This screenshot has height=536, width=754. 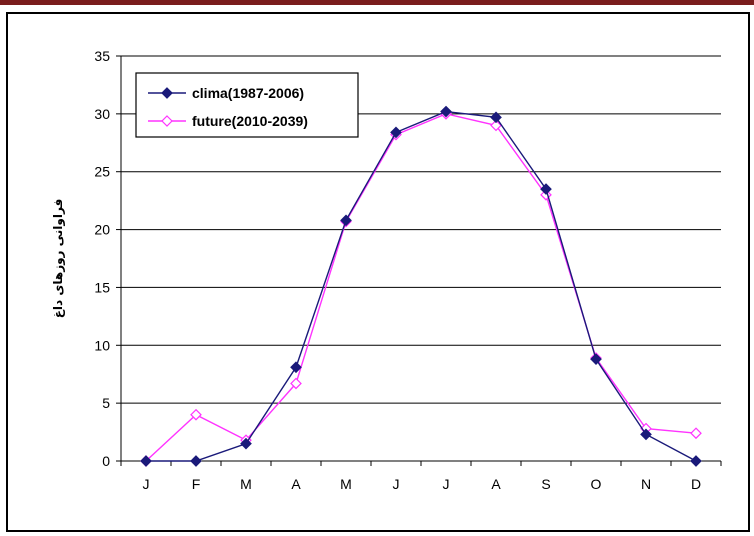 What do you see at coordinates (106, 461) in the screenshot?
I see `y-tick-label: 0` at bounding box center [106, 461].